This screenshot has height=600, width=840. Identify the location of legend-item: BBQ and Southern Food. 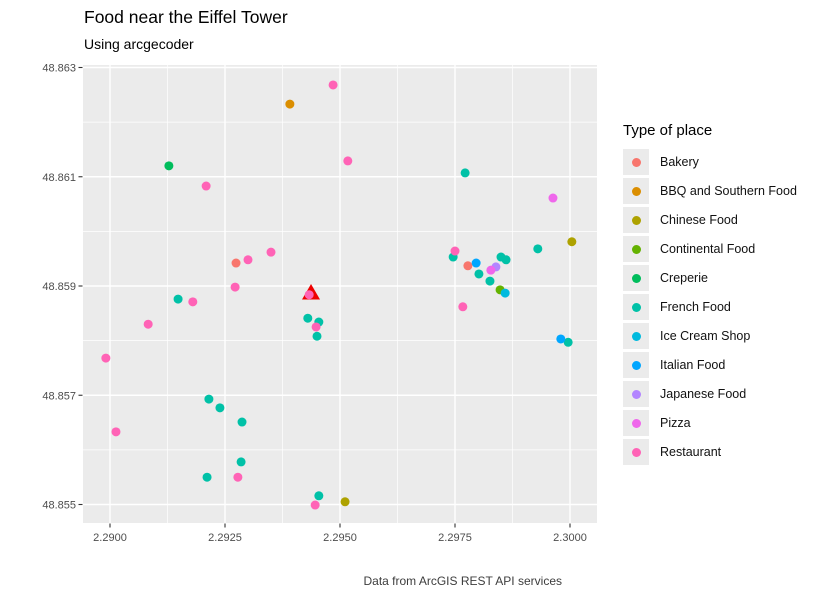
(710, 191).